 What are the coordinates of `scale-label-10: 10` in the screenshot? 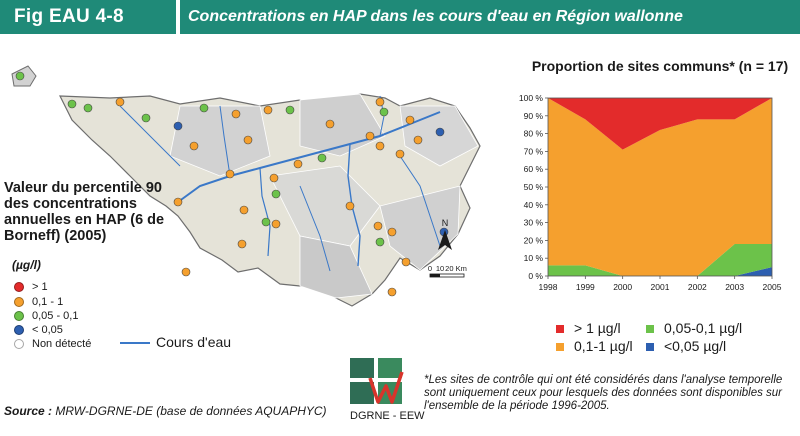 It's located at (440, 268).